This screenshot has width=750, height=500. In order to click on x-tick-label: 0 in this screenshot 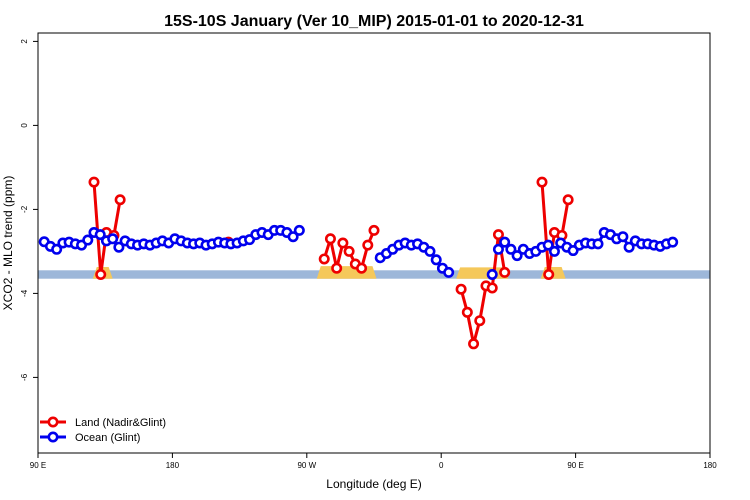, I will do `click(441, 465)`.